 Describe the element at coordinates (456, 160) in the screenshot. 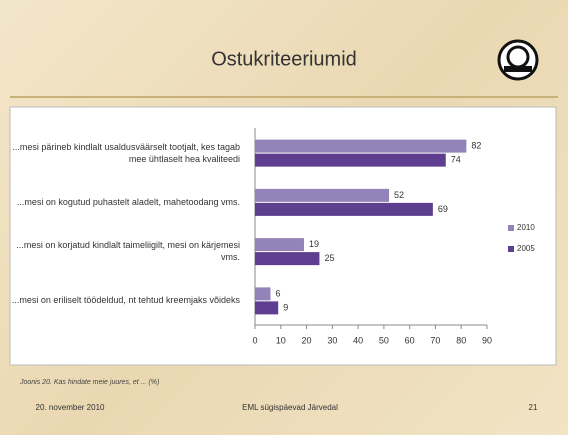

I see `value-label: 74` at that location.